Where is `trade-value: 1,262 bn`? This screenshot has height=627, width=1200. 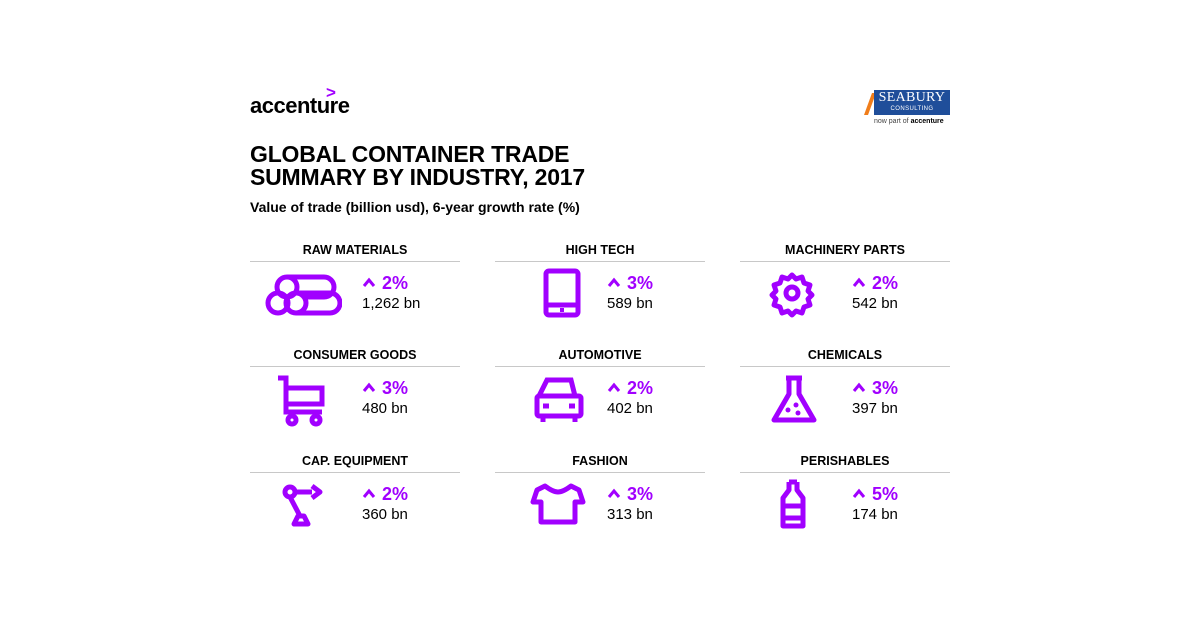
trade-value: 1,262 bn is located at coordinates (391, 303).